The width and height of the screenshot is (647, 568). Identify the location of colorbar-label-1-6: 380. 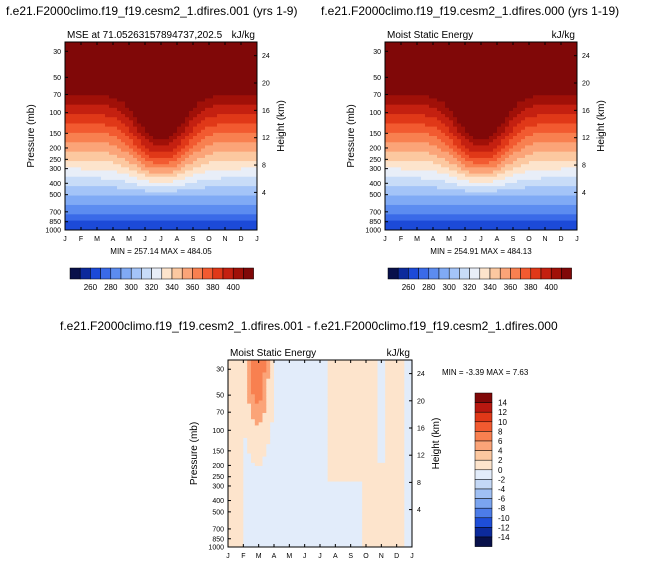
(531, 287).